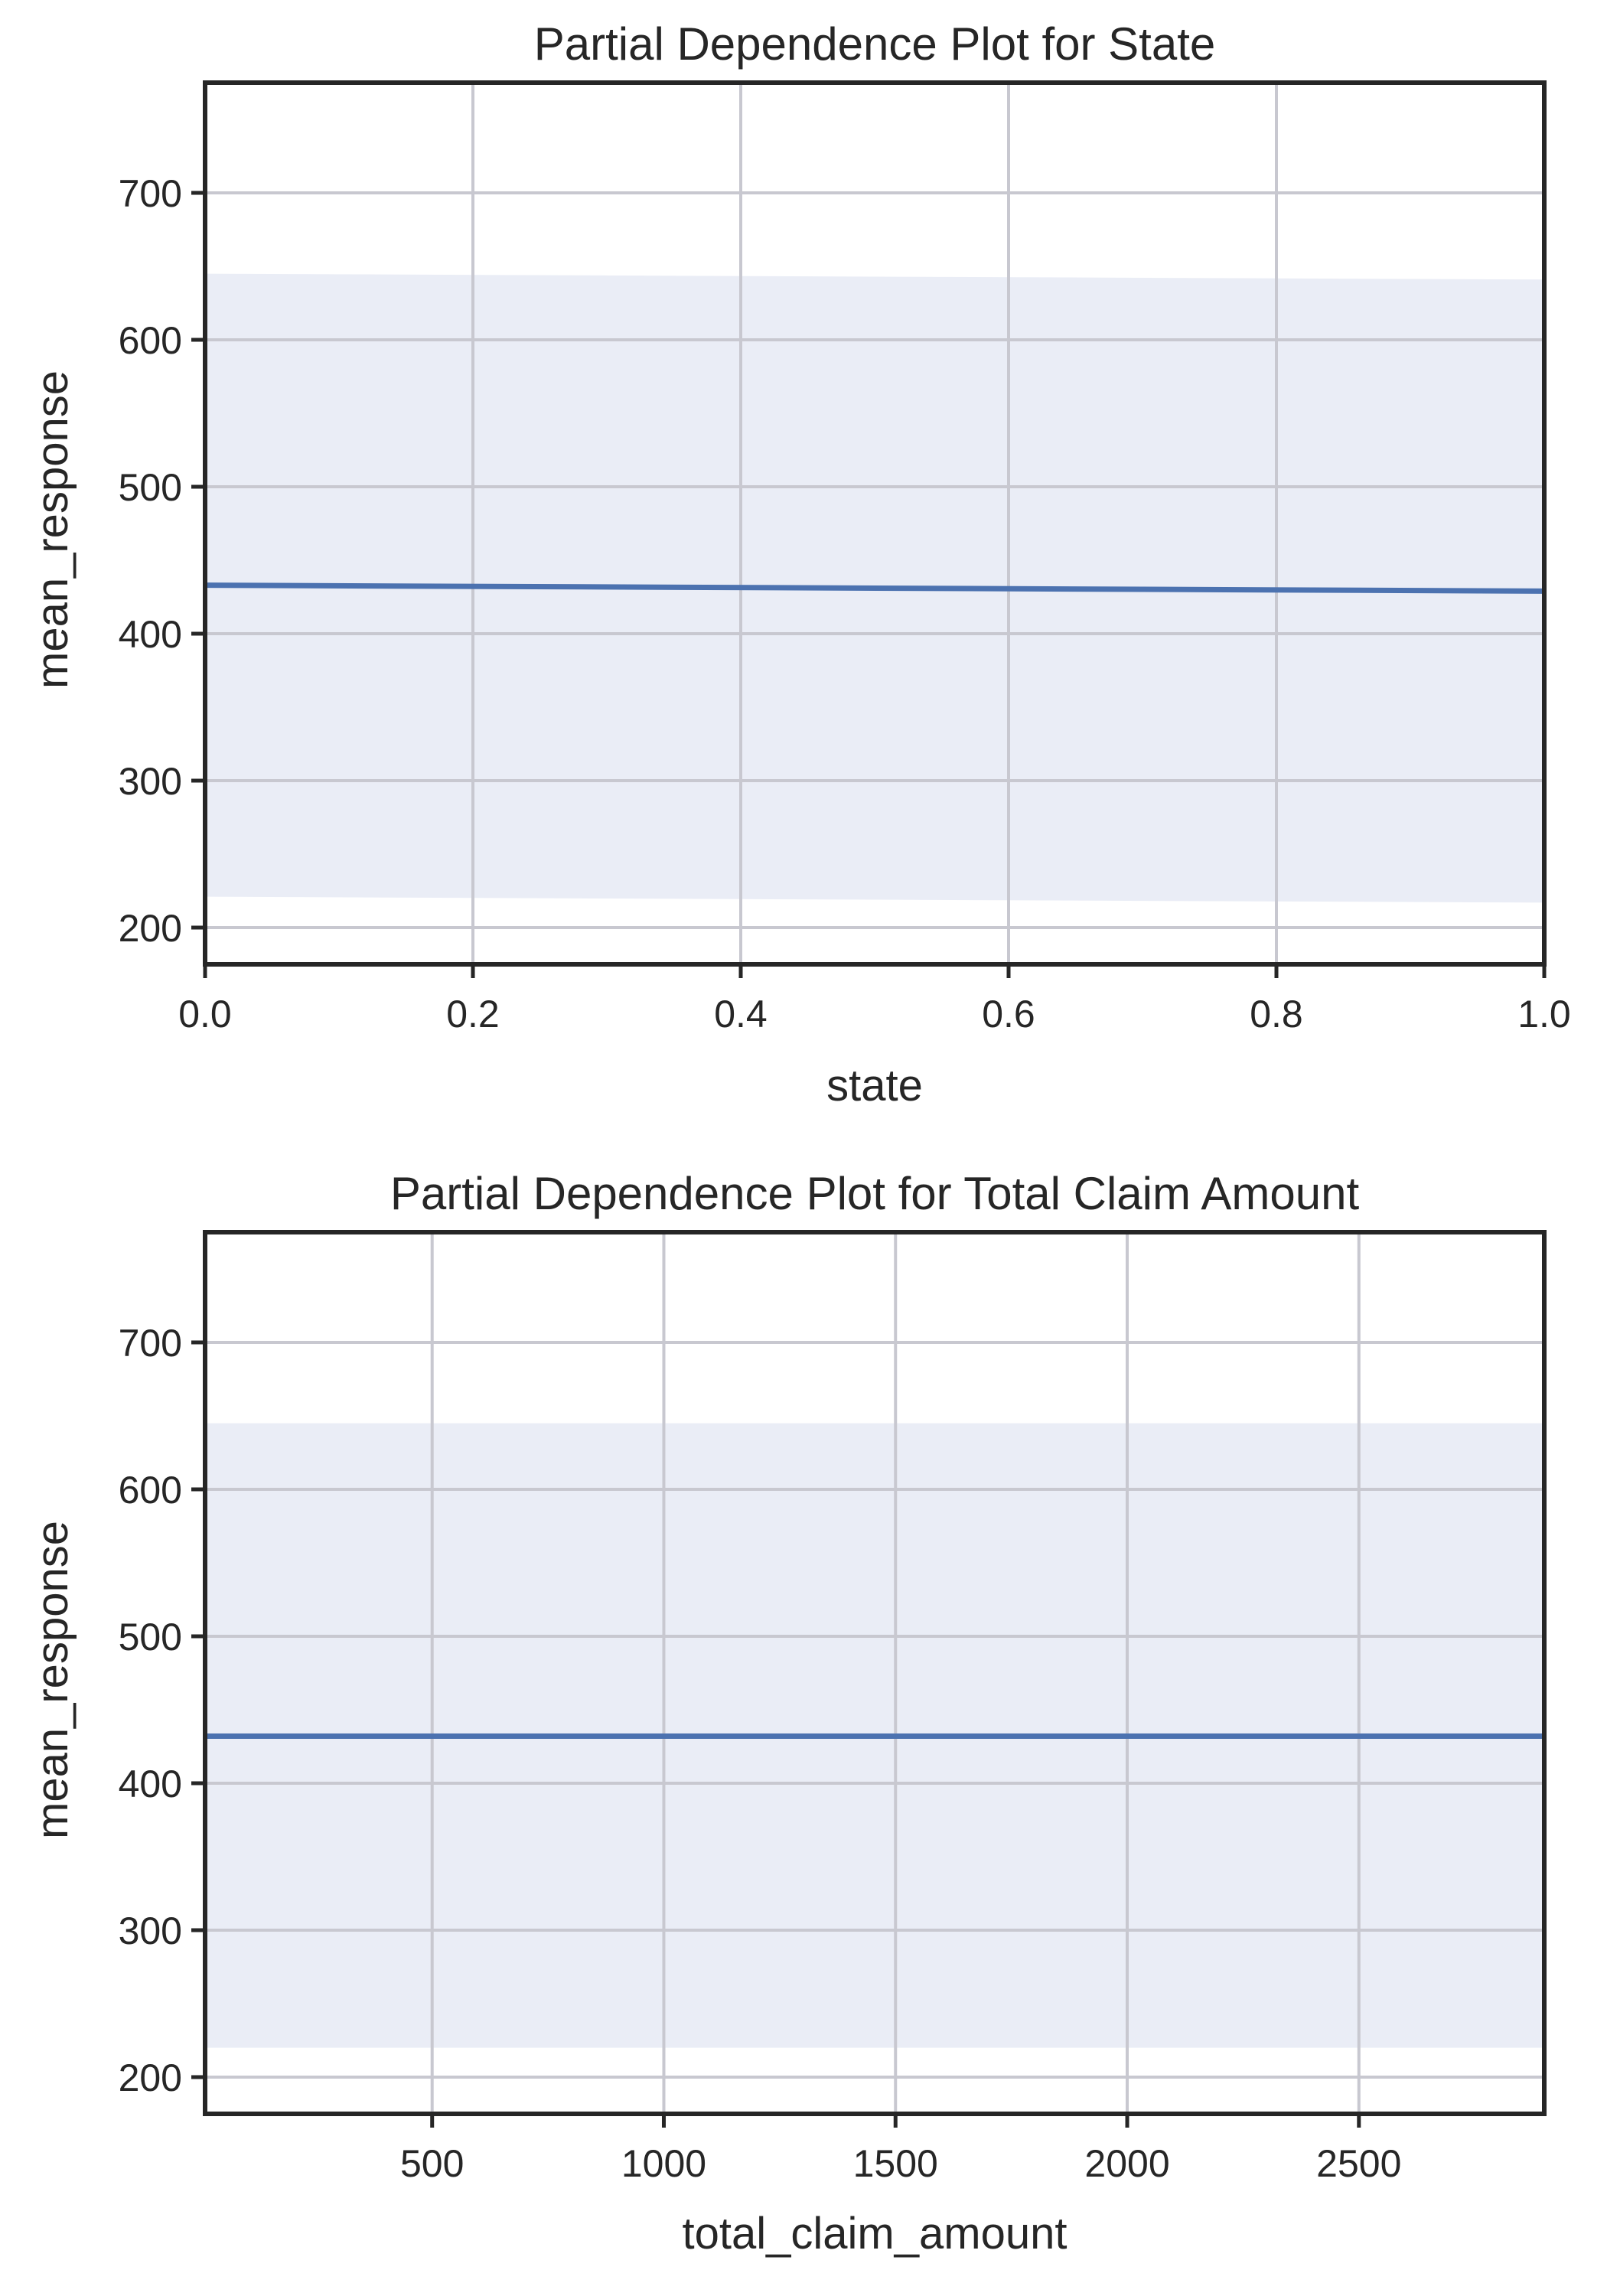 The width and height of the screenshot is (1607, 2296). Describe the element at coordinates (1358, 2163) in the screenshot. I see `x-tick-label: 2500` at that location.